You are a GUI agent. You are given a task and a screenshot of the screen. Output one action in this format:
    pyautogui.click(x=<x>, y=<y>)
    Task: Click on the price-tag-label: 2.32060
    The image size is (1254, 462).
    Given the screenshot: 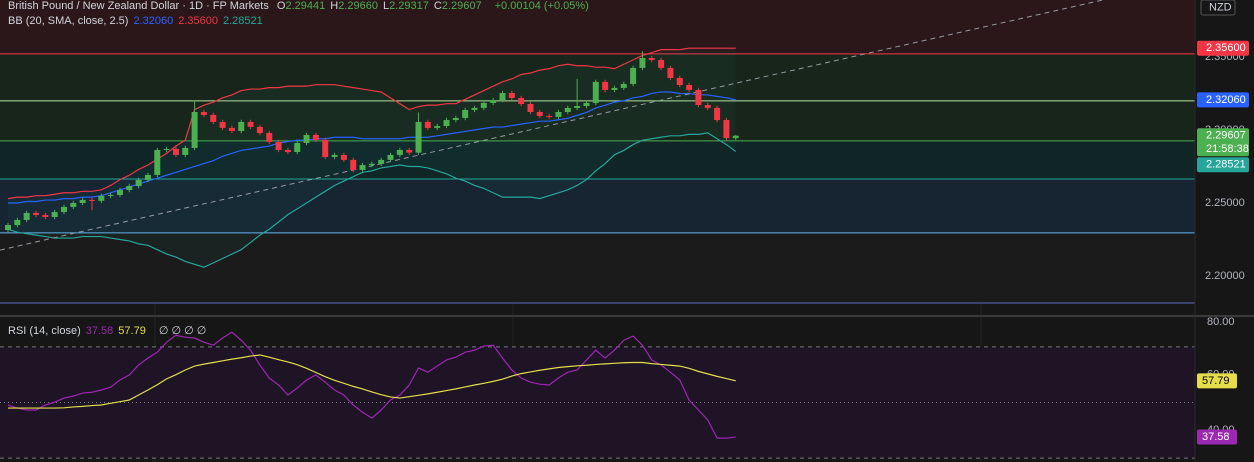 What is the action you would take?
    pyautogui.click(x=1226, y=100)
    